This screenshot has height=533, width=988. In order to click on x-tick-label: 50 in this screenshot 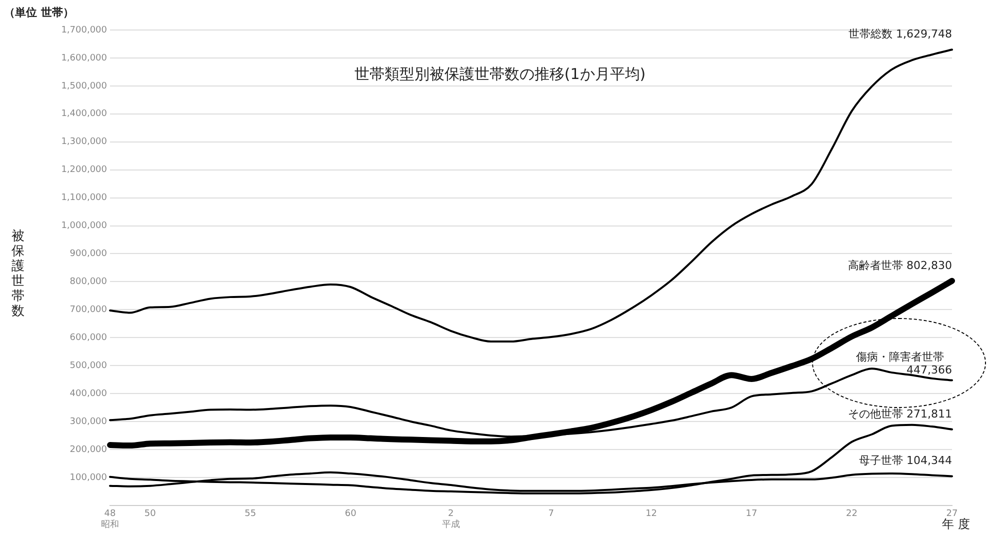, I will do `click(150, 514)`.